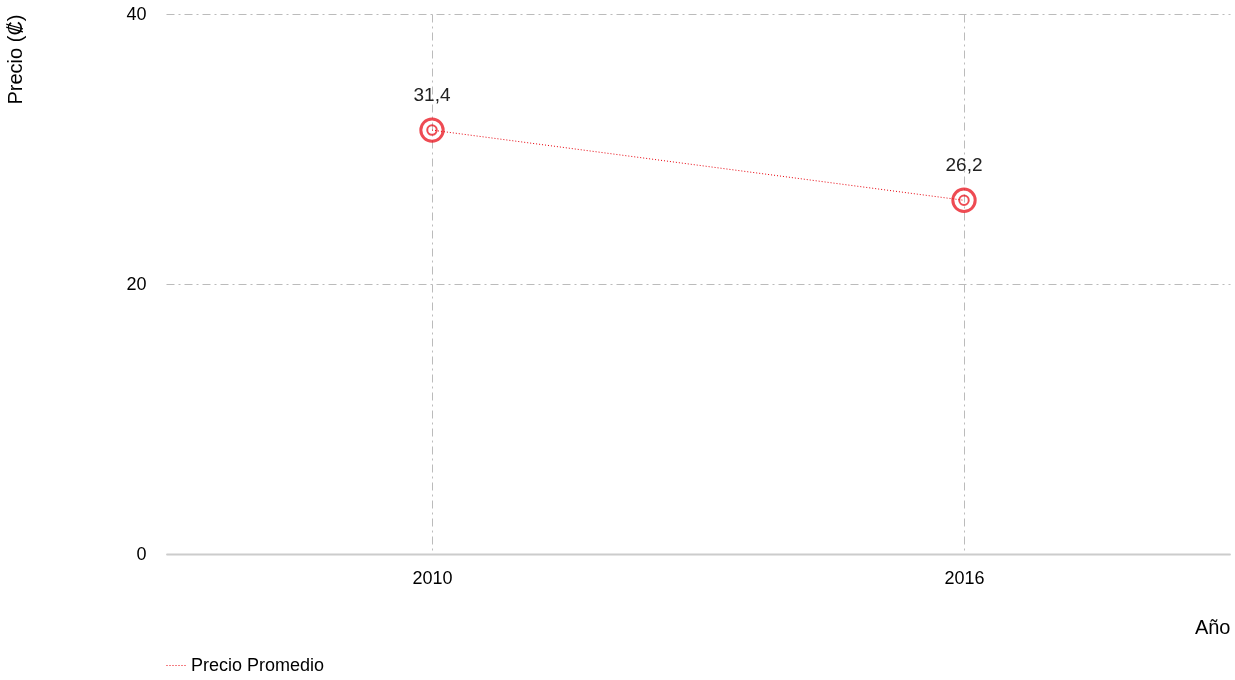  What do you see at coordinates (964, 165) in the screenshot?
I see `data-label: 26,2` at bounding box center [964, 165].